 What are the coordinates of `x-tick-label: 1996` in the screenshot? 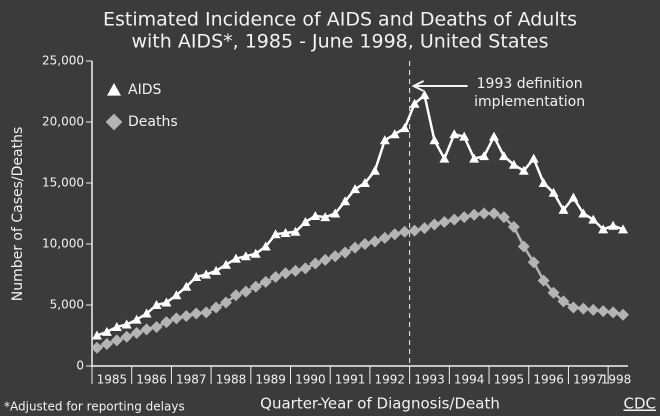 It's located at (548, 380).